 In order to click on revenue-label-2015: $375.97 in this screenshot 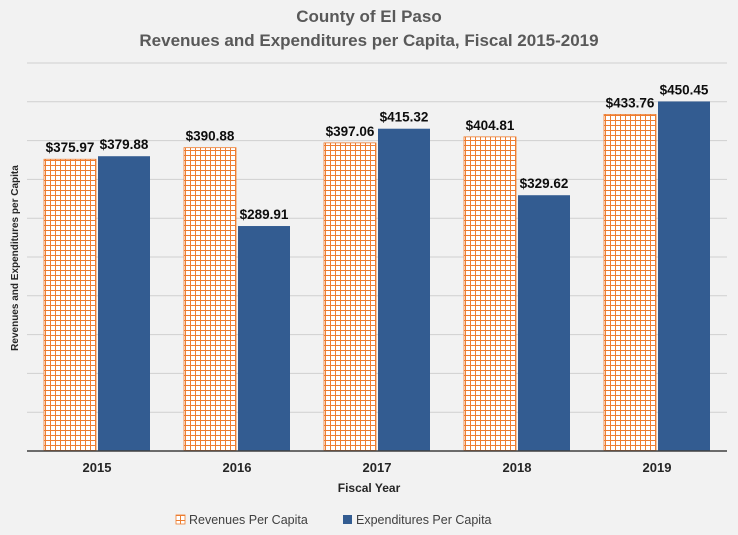, I will do `click(70, 147)`.